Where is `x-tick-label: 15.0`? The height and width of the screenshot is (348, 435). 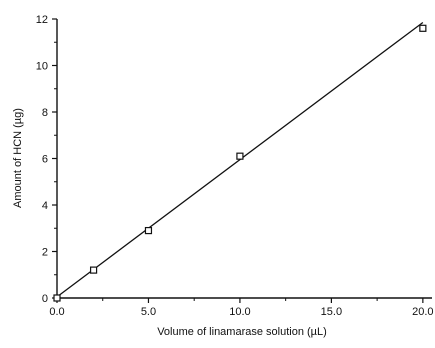 x-tick-label: 15.0 is located at coordinates (331, 312).